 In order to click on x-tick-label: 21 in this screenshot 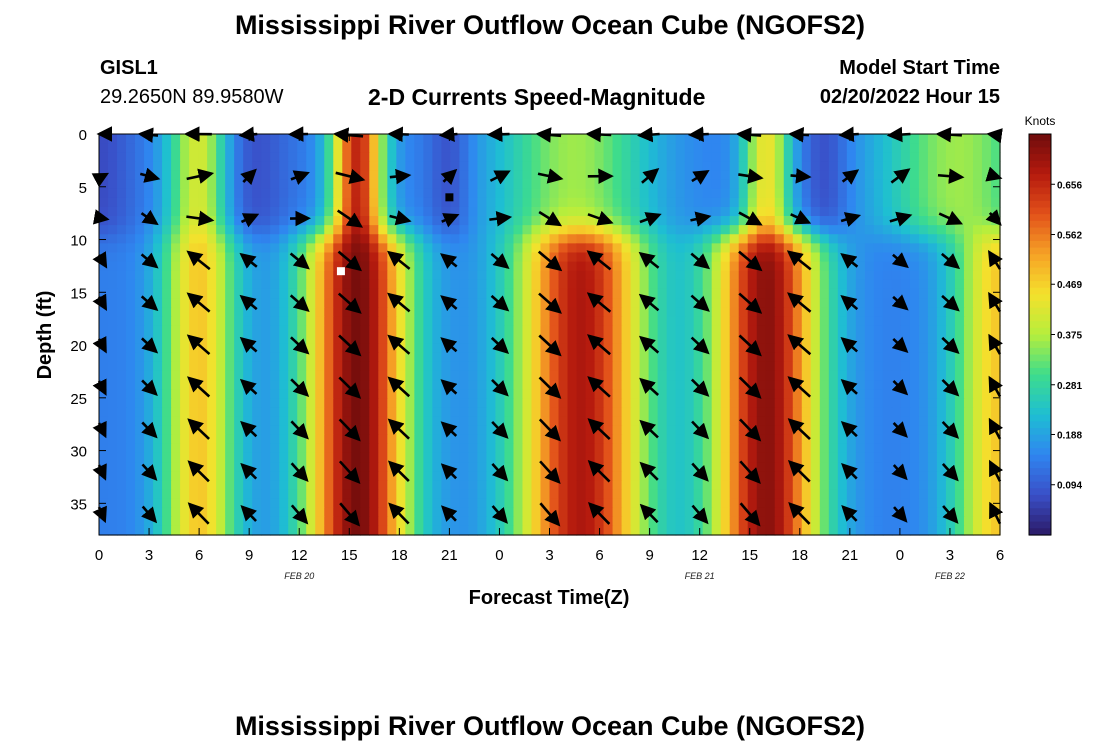, I will do `click(849, 555)`.